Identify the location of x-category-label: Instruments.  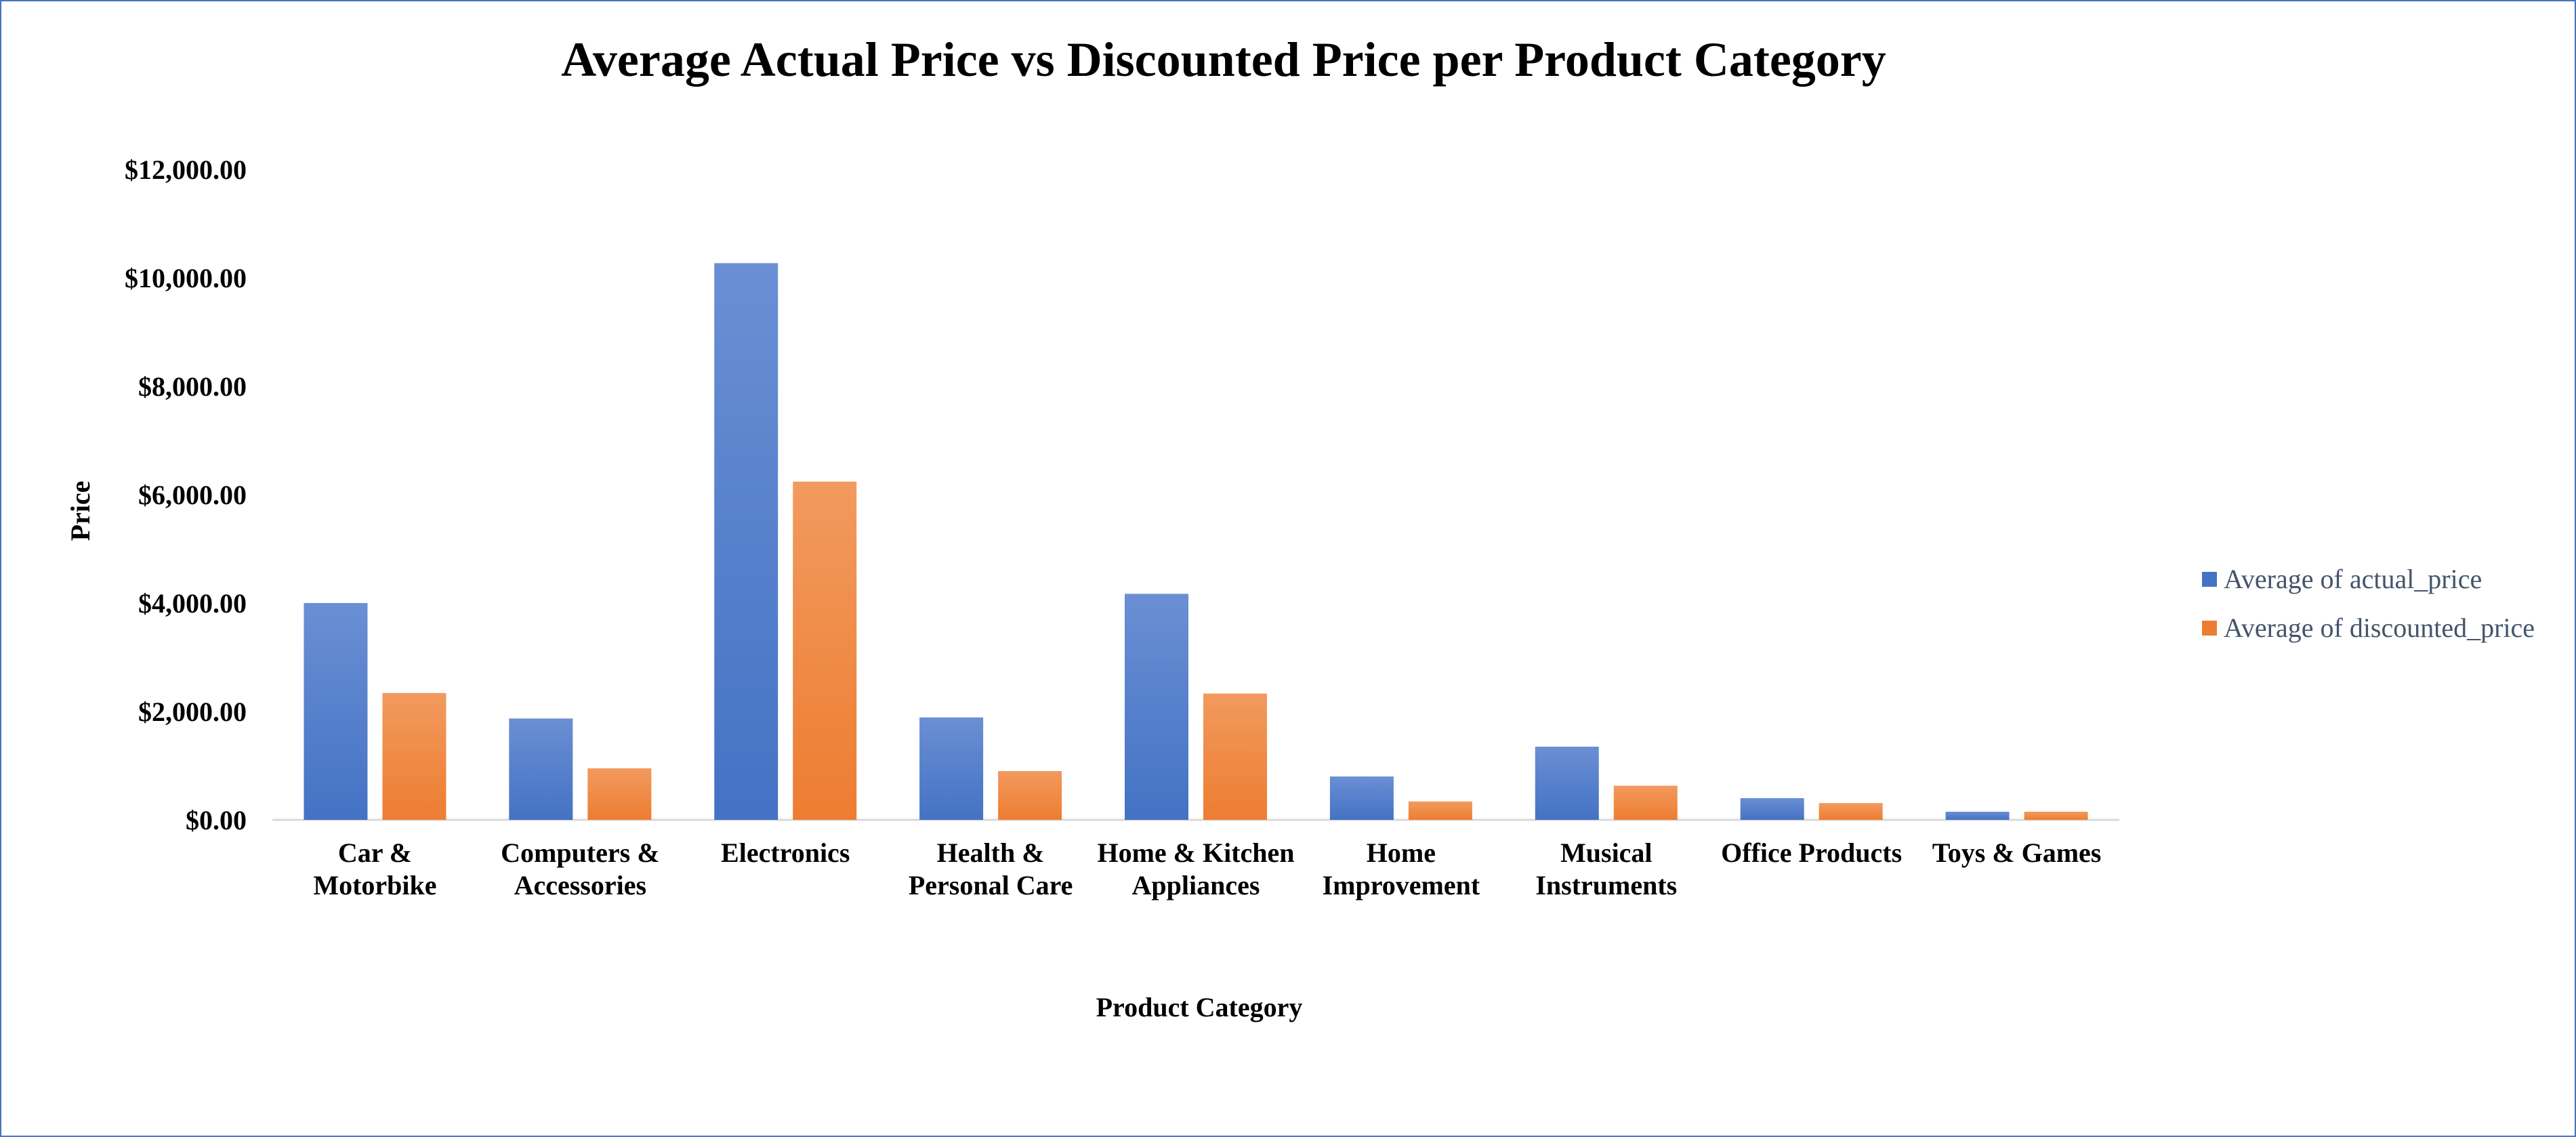
(1606, 885).